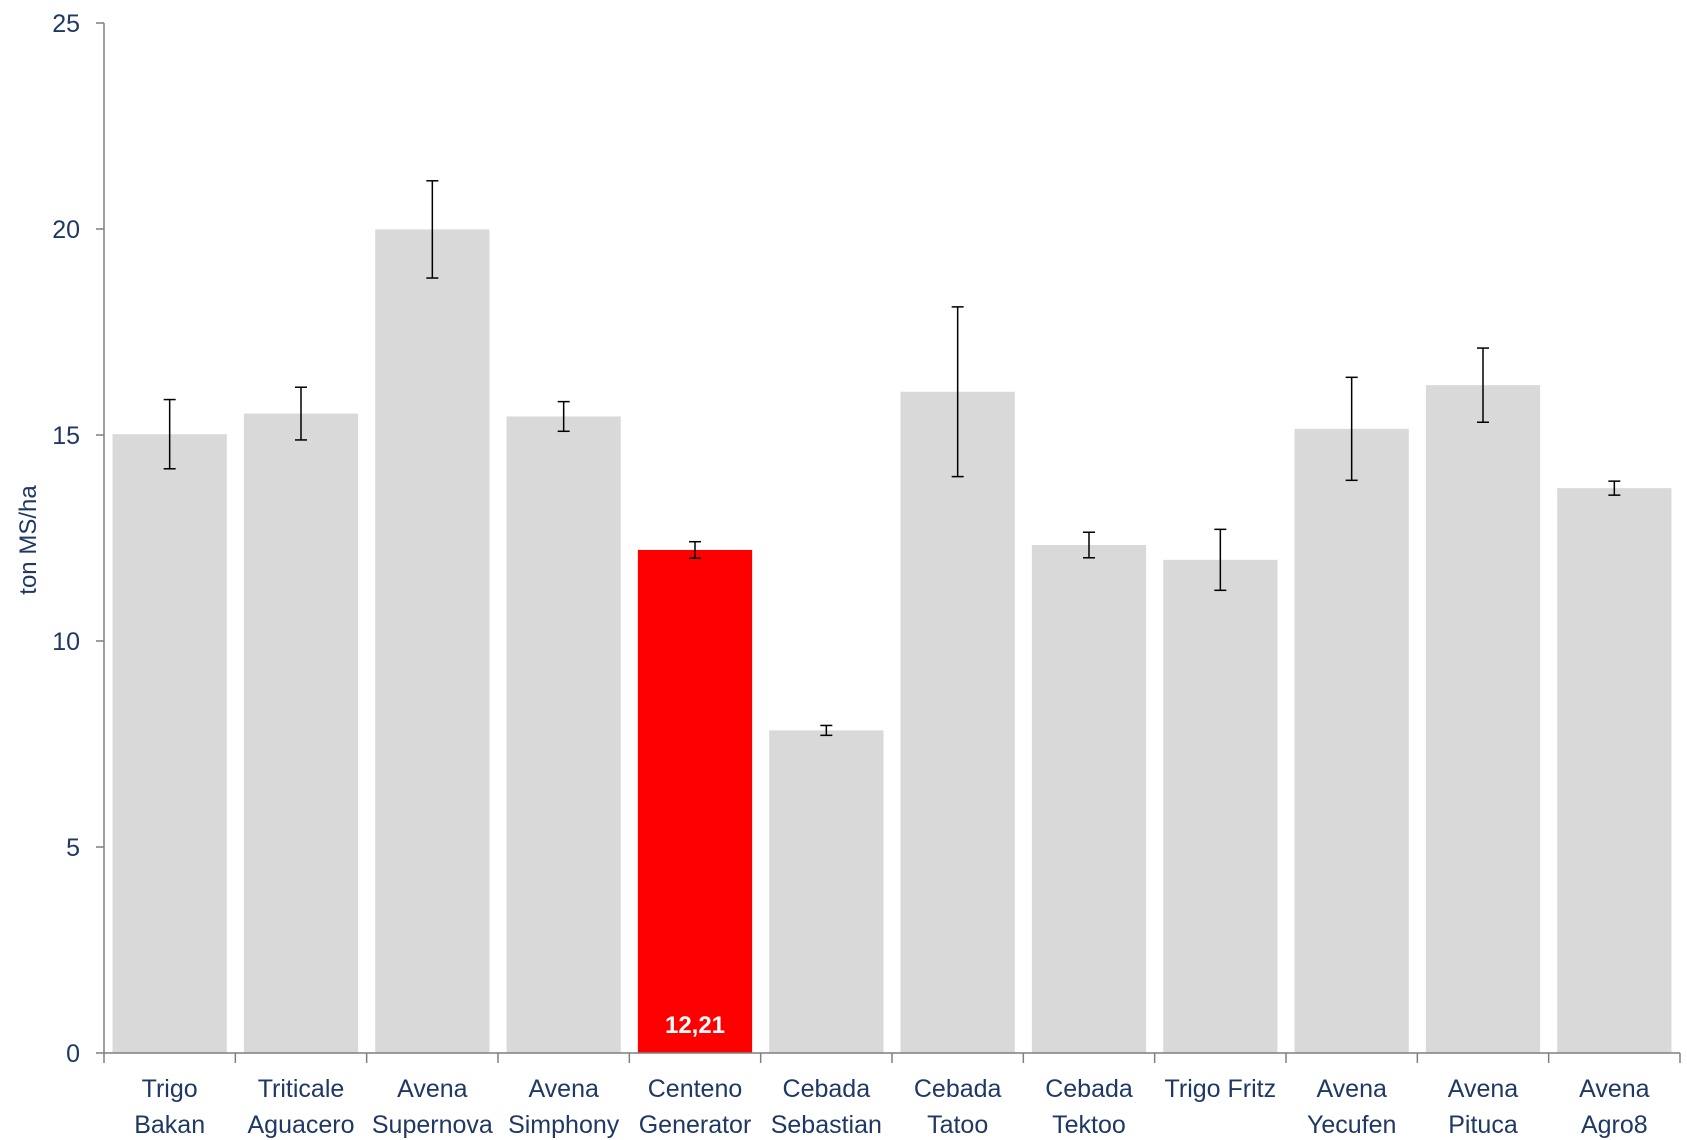 The image size is (1687, 1140). I want to click on y-tick-label: 20, so click(66, 230).